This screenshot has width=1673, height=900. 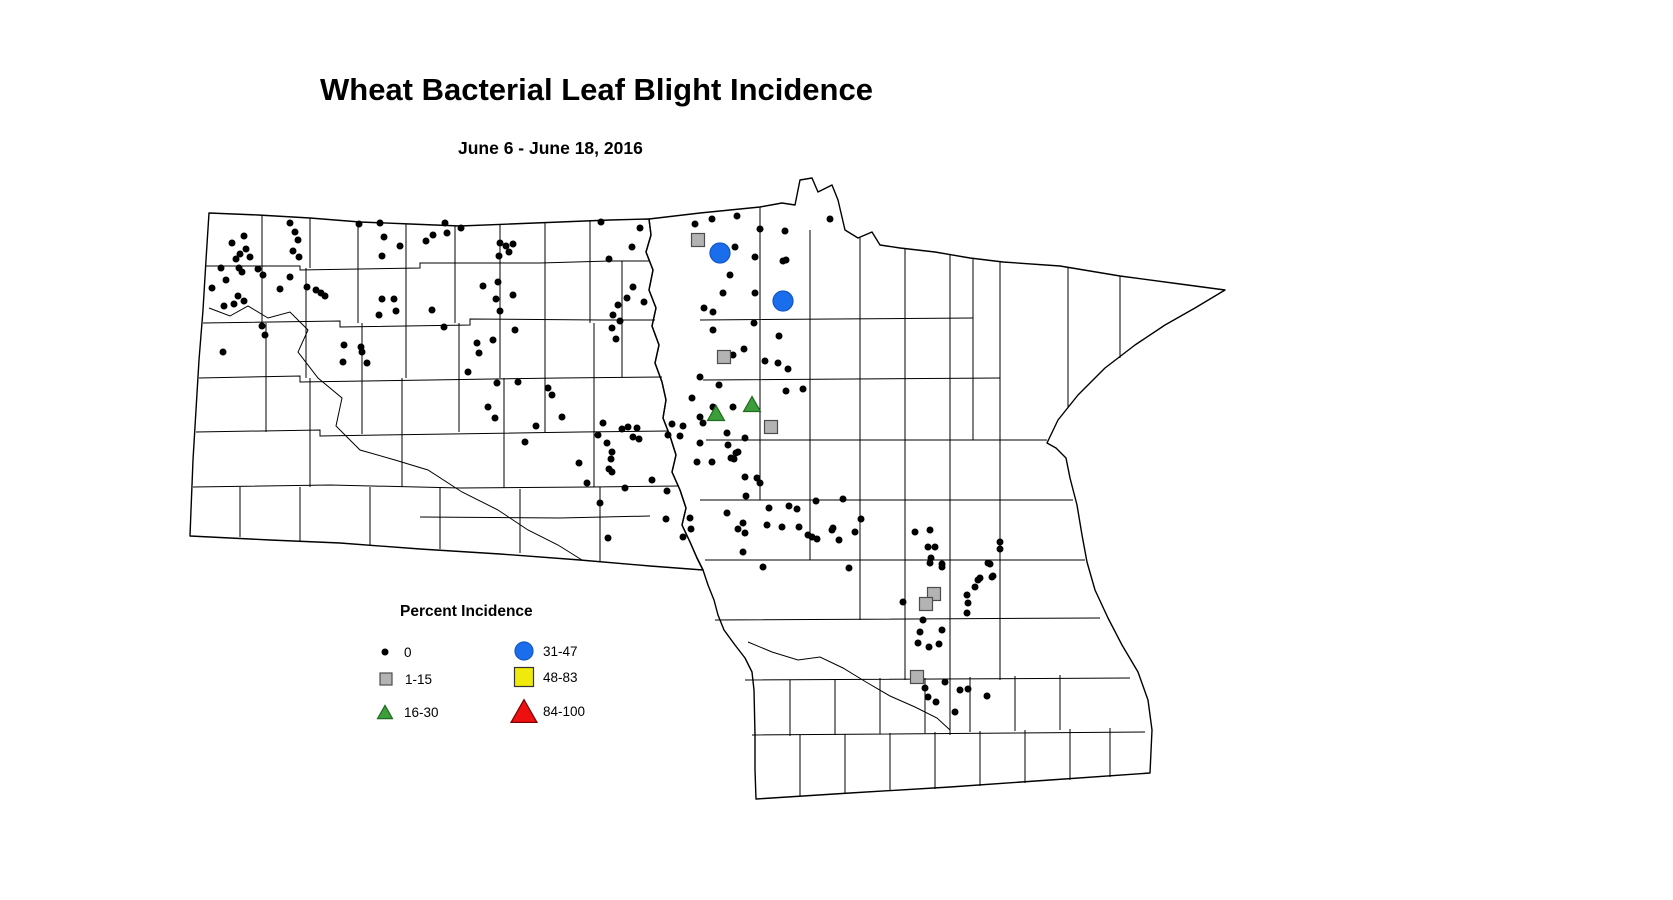 I want to click on county-lines-nd-horizontal, so click(x=435, y=389).